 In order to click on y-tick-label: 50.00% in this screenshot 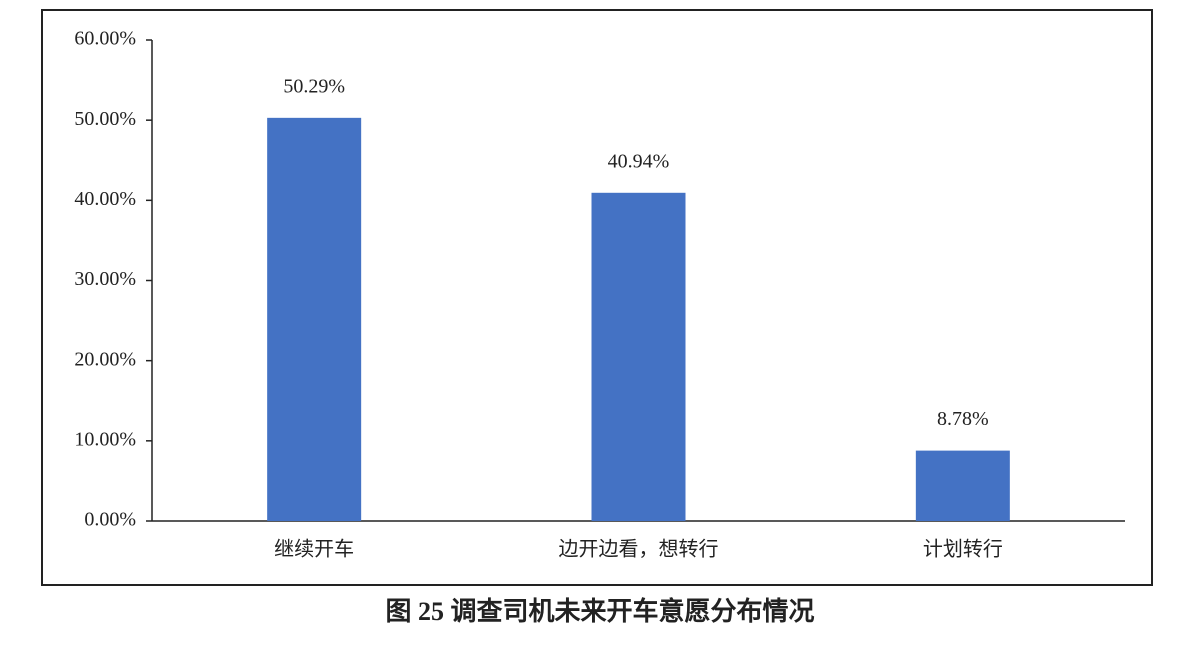, I will do `click(105, 119)`.